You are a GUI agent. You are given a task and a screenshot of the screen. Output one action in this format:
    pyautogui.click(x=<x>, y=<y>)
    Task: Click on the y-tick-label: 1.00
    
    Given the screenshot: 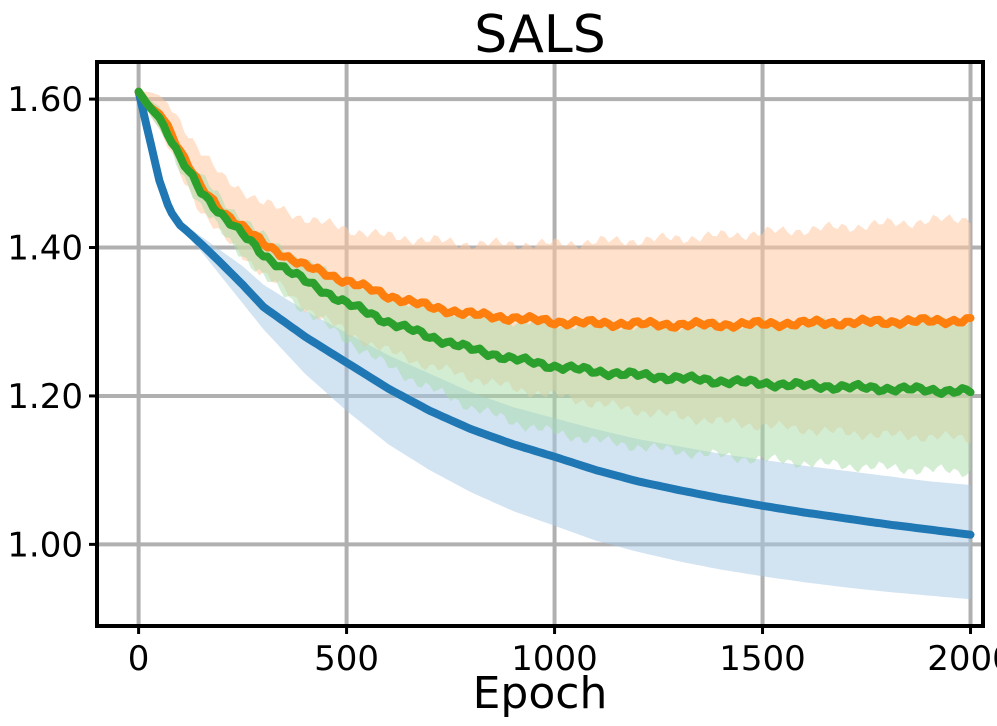 What is the action you would take?
    pyautogui.click(x=45, y=545)
    